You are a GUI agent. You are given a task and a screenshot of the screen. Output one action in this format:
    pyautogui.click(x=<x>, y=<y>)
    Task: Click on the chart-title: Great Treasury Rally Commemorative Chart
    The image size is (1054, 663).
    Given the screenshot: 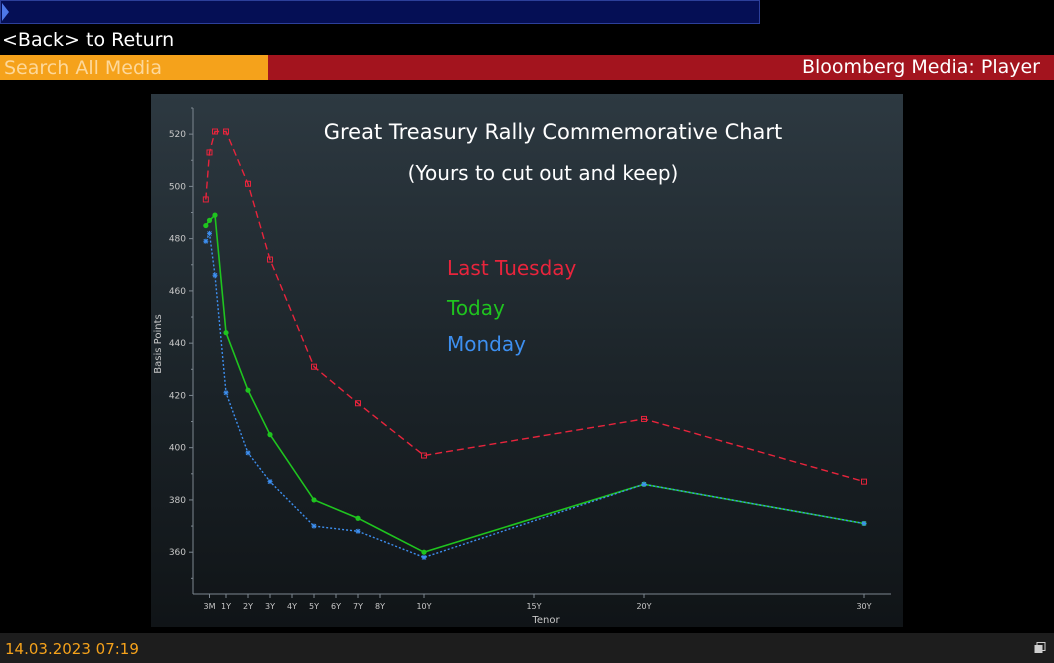 What is the action you would take?
    pyautogui.click(x=553, y=132)
    